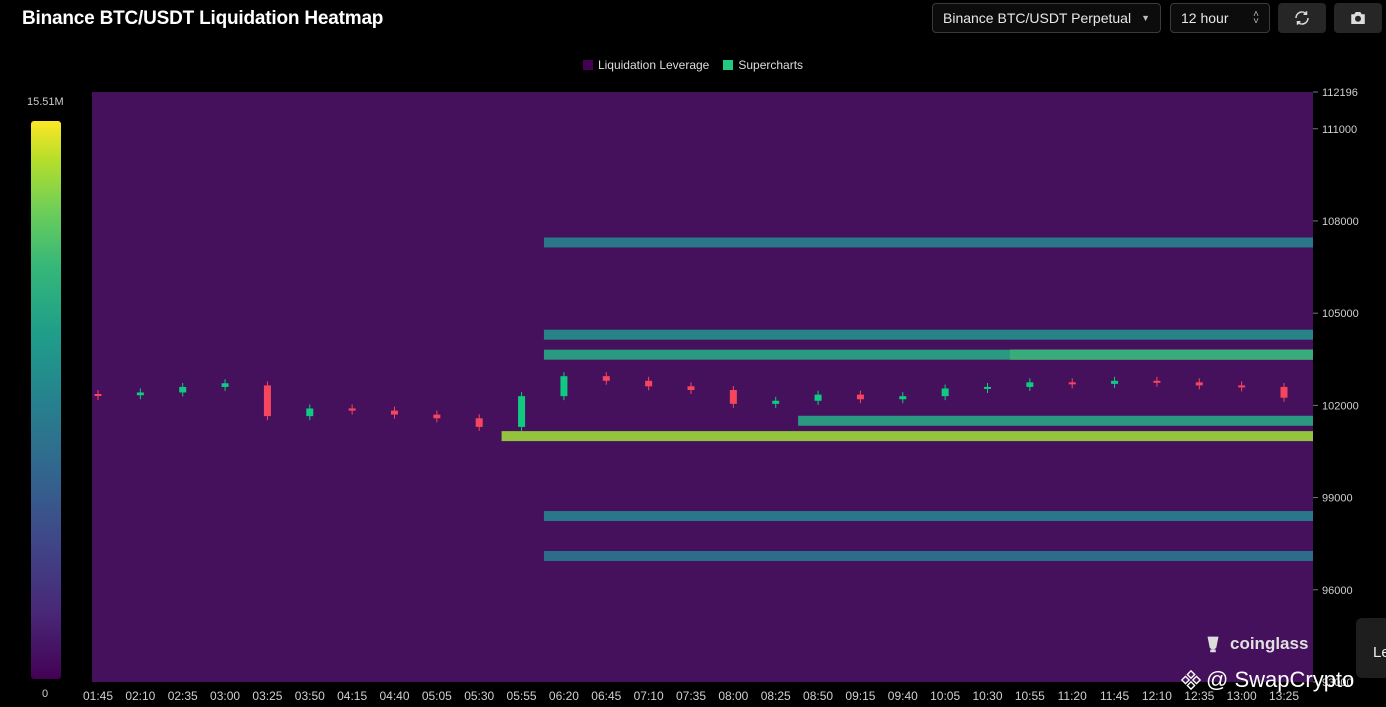 Image resolution: width=1386 pixels, height=707 pixels. I want to click on x-tick-label: 08:25, so click(776, 696).